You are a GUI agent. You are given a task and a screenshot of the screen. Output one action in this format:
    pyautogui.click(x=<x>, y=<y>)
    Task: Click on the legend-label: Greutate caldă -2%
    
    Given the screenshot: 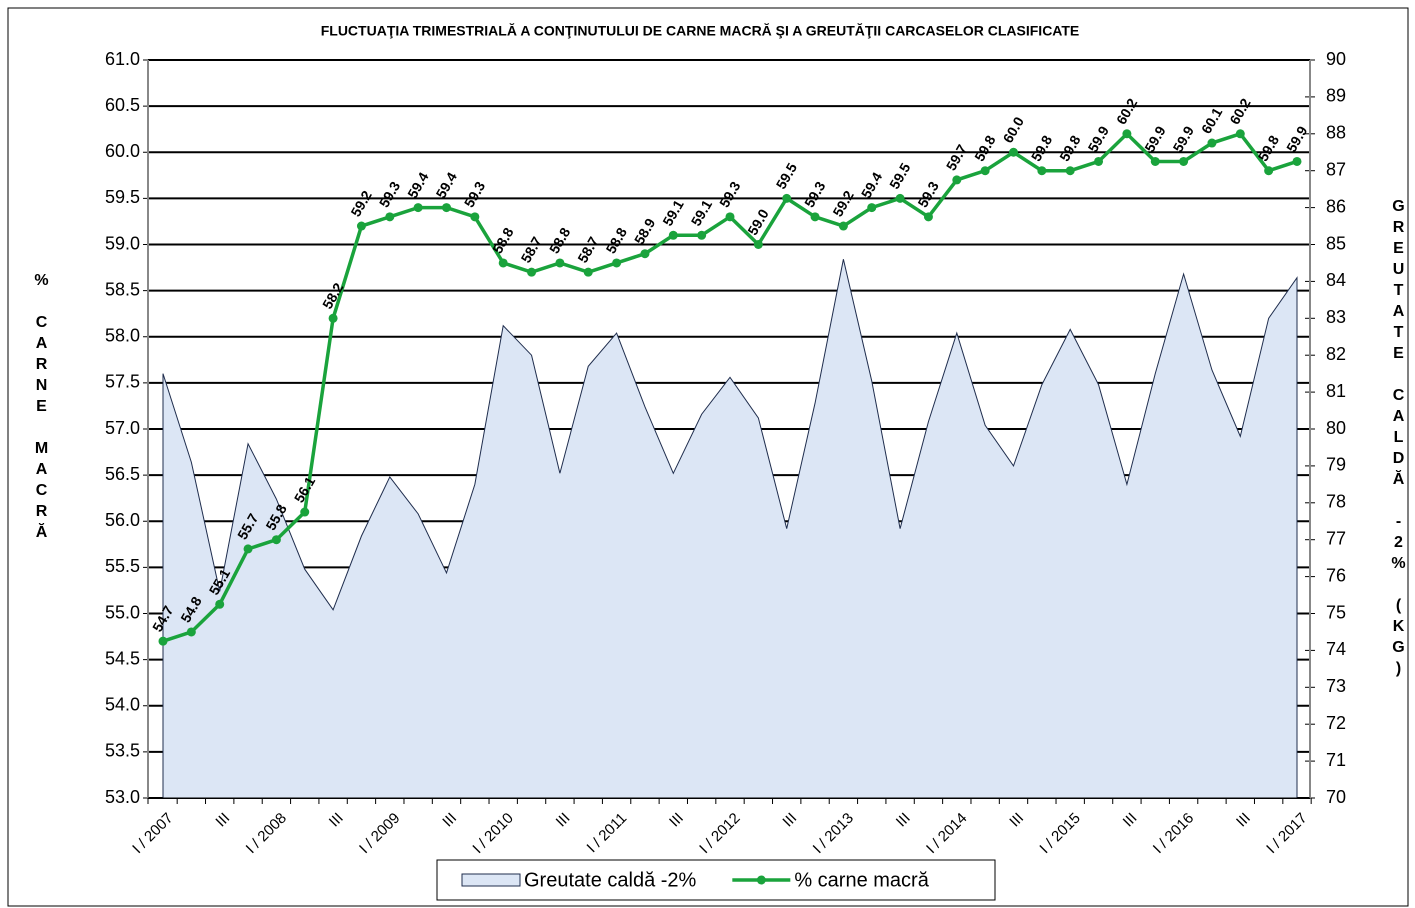 What is the action you would take?
    pyautogui.click(x=610, y=880)
    